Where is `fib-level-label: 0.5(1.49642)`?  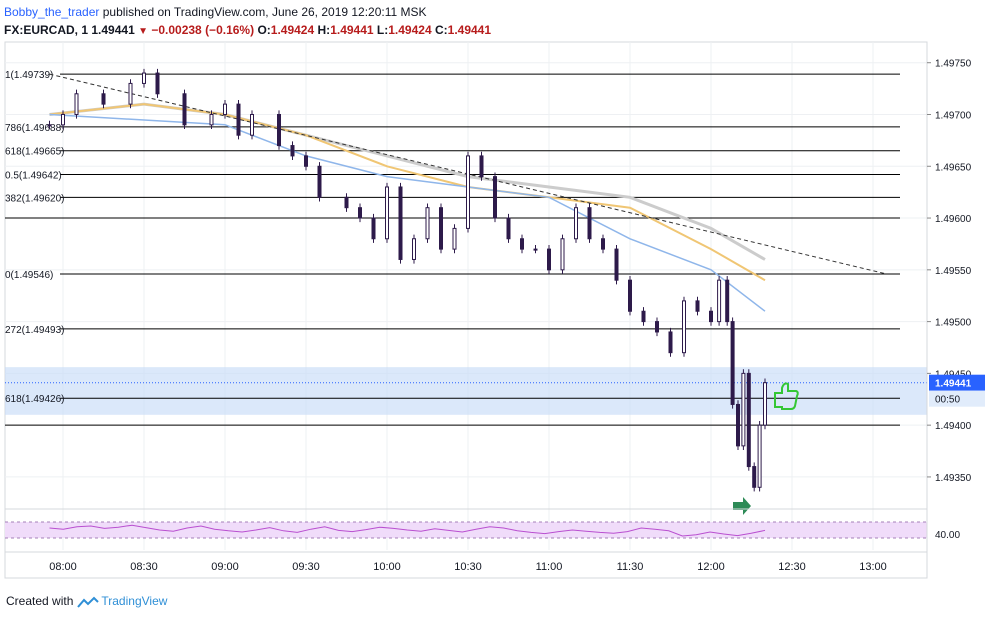 fib-level-label: 0.5(1.49642) is located at coordinates (33, 176).